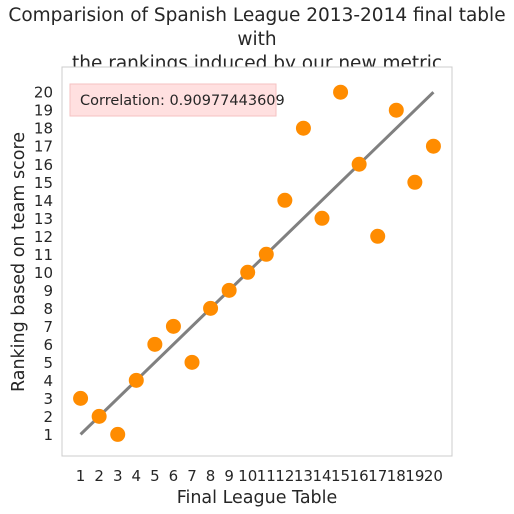  Describe the element at coordinates (99, 476) in the screenshot. I see `x-tick-label-2: 2` at that location.